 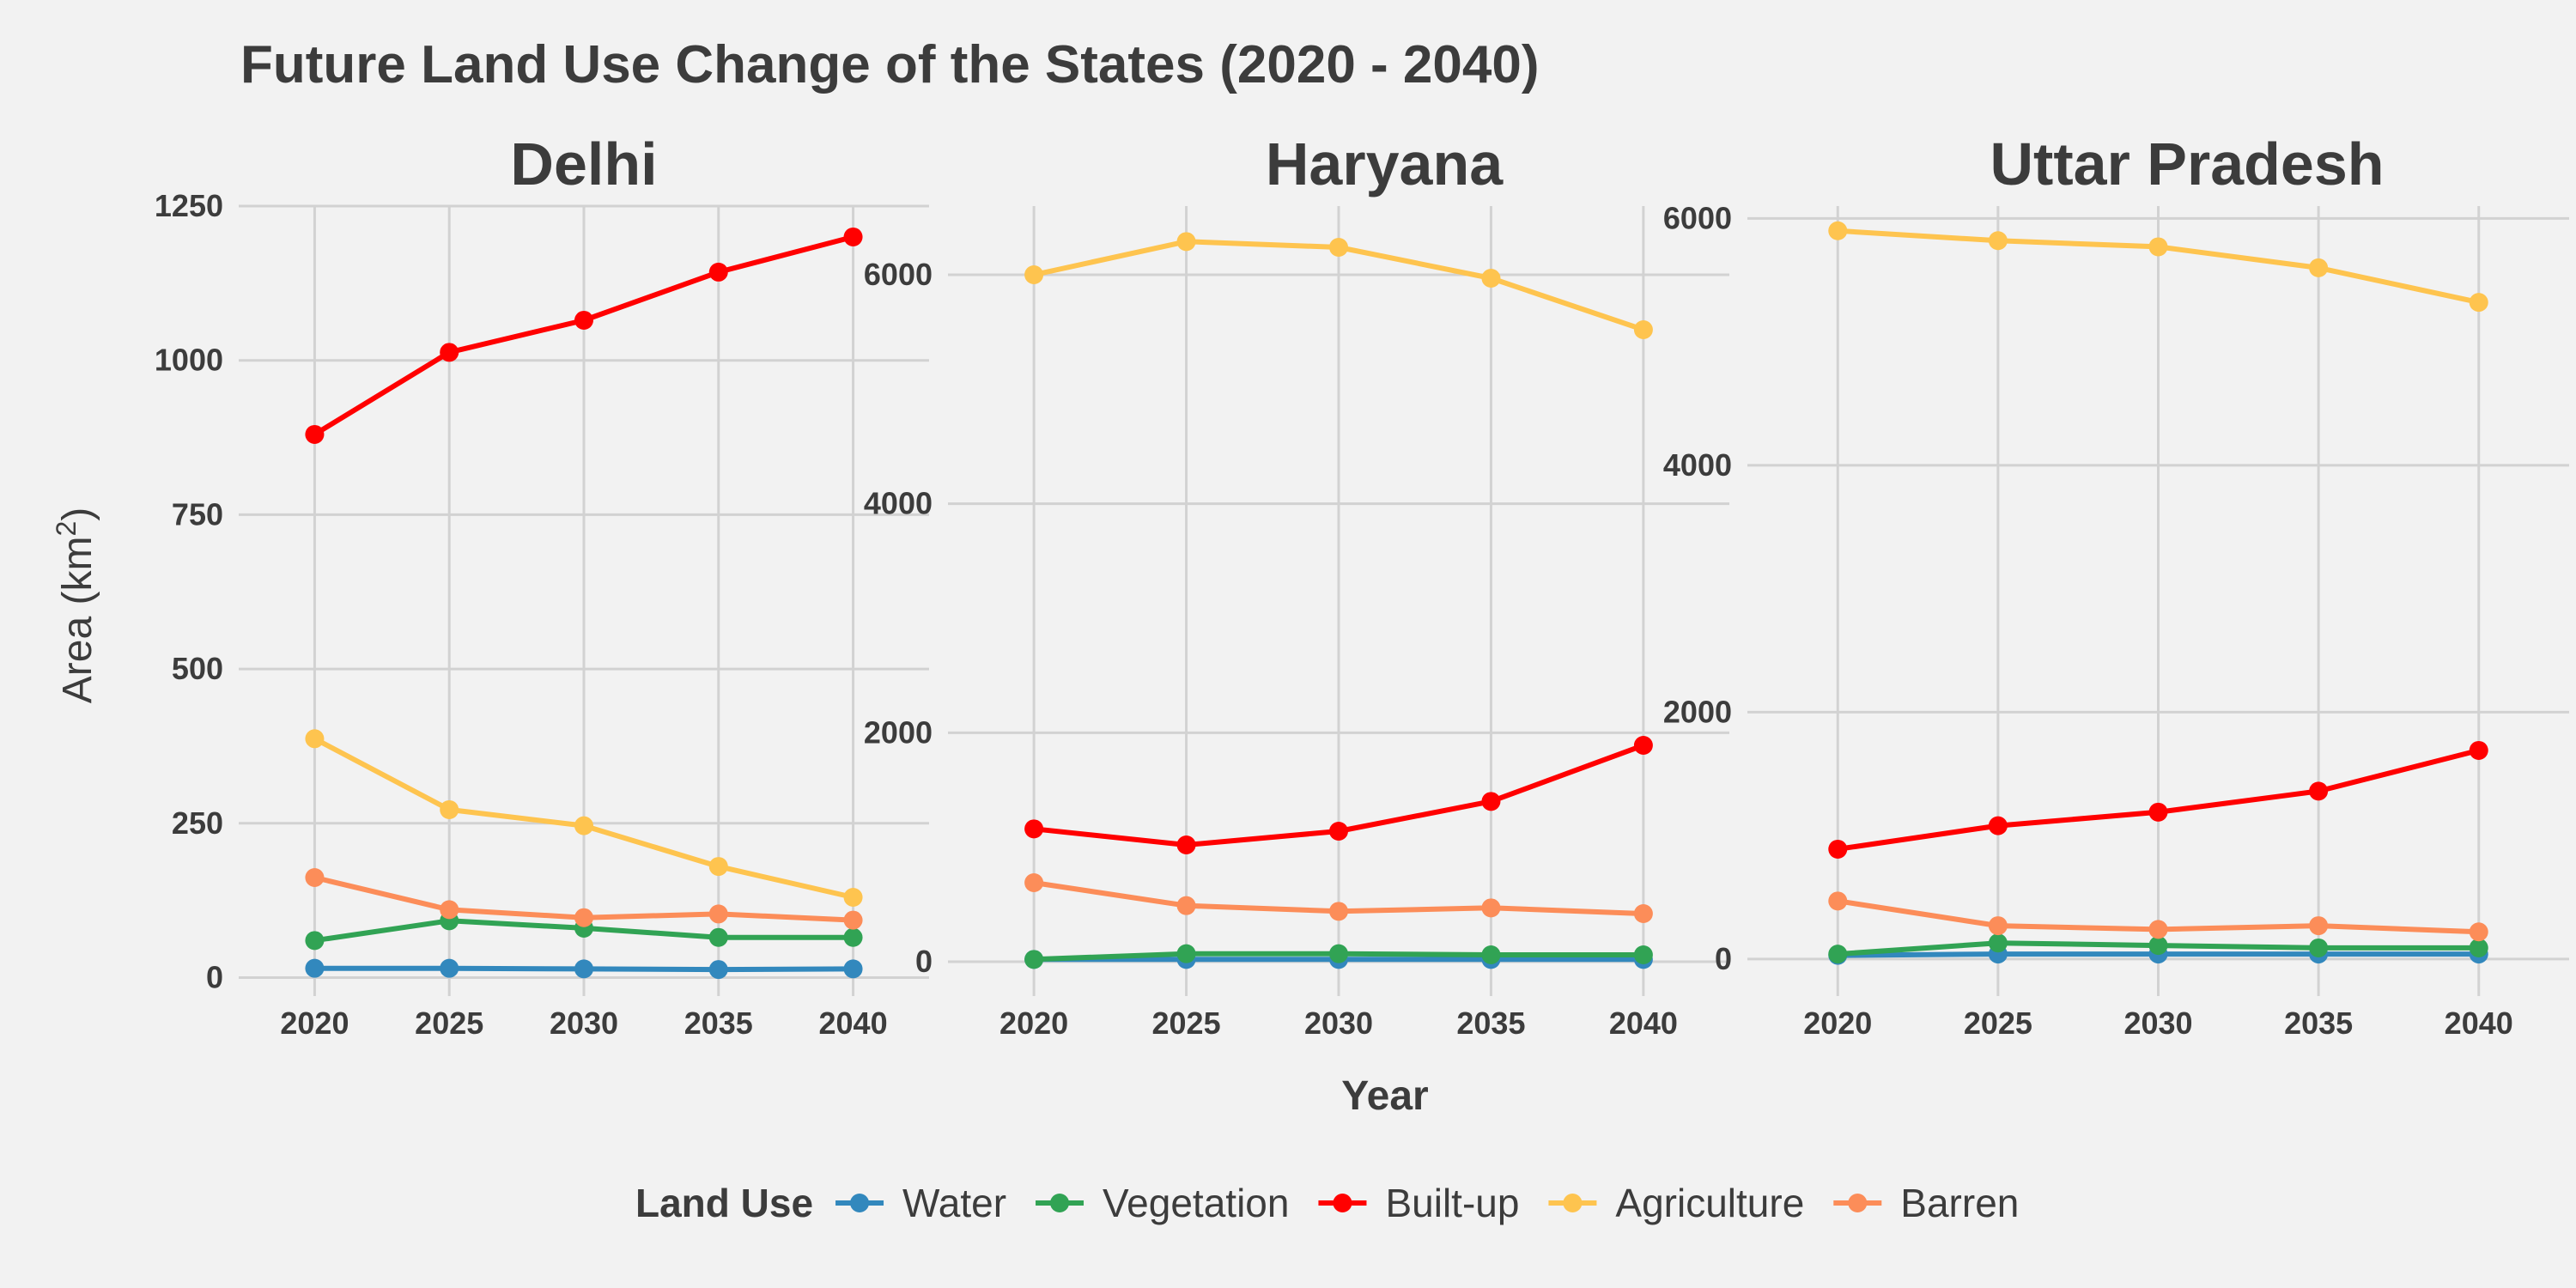 I want to click on legend-label: Agriculture, so click(x=1709, y=1203).